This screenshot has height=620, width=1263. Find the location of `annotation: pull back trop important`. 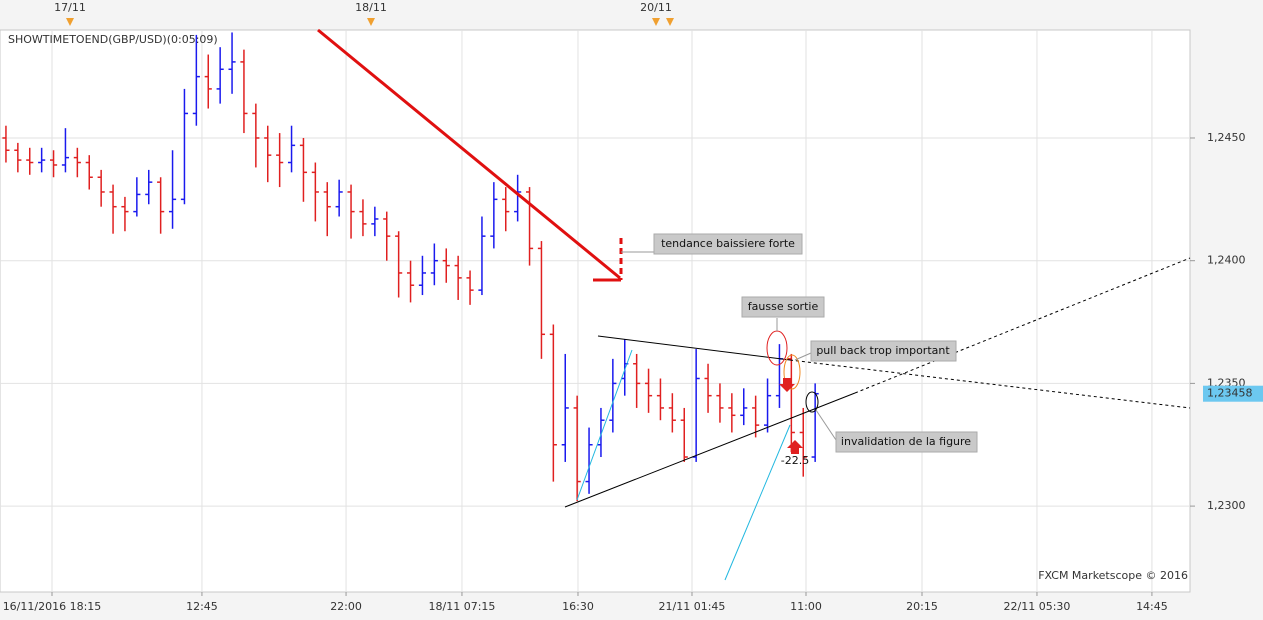

annotation: pull back trop important is located at coordinates (883, 350).